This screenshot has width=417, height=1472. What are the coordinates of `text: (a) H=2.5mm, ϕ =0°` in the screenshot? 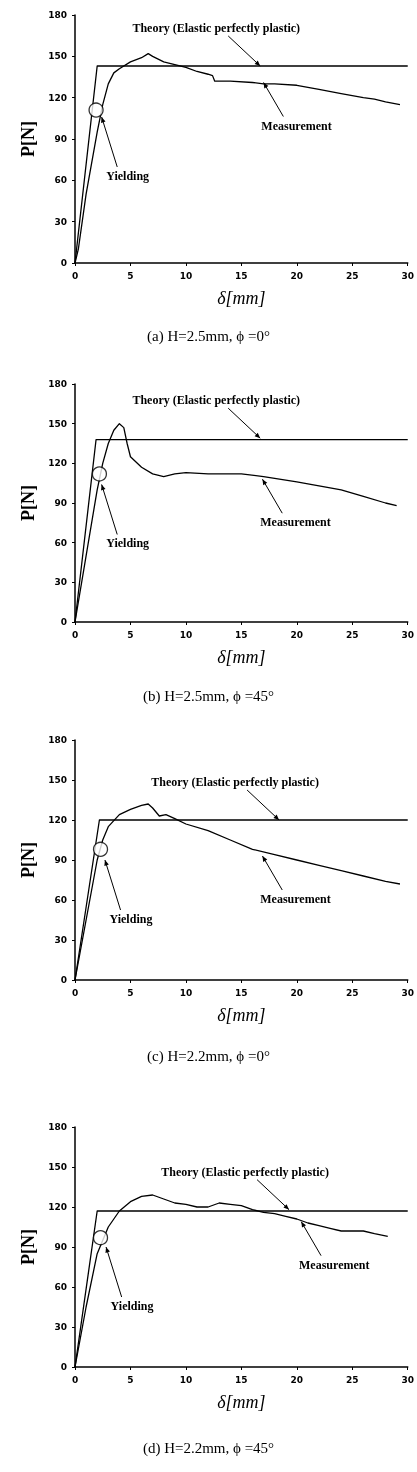 It's located at (208, 336).